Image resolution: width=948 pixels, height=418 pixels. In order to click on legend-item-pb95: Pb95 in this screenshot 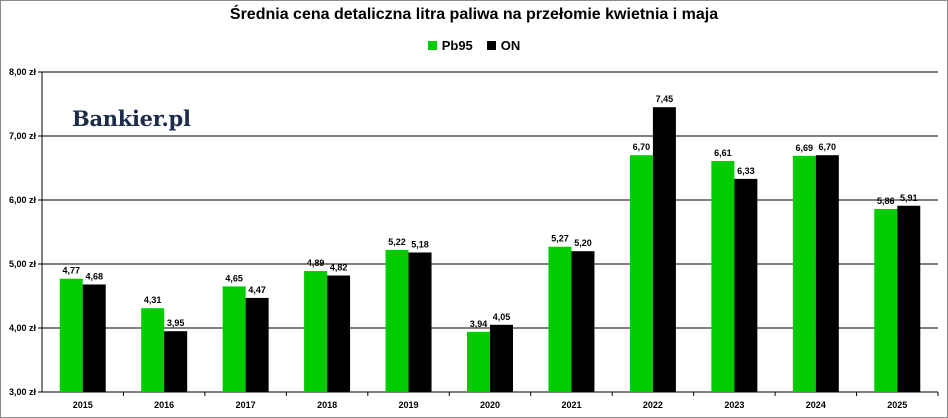, I will do `click(450, 45)`.